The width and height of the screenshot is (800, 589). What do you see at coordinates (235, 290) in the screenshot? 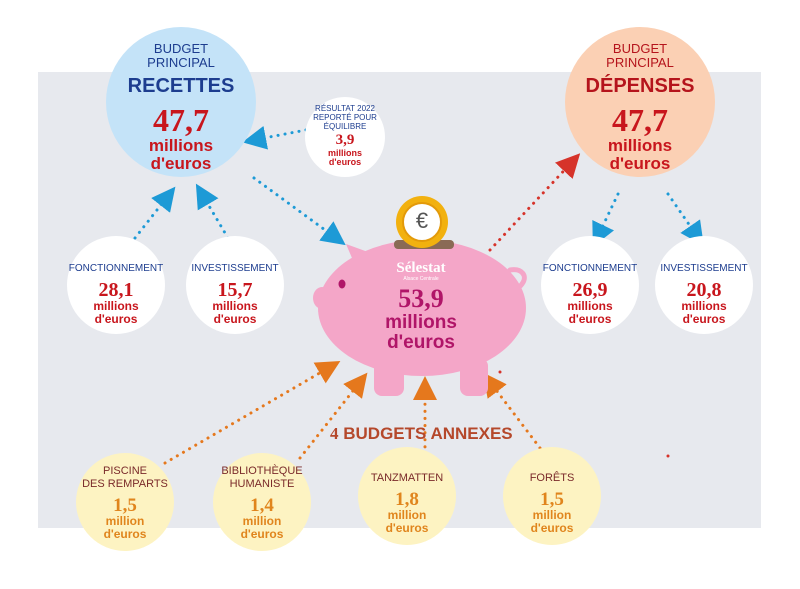
I see `recettes-investissement-amount: 15,7` at bounding box center [235, 290].